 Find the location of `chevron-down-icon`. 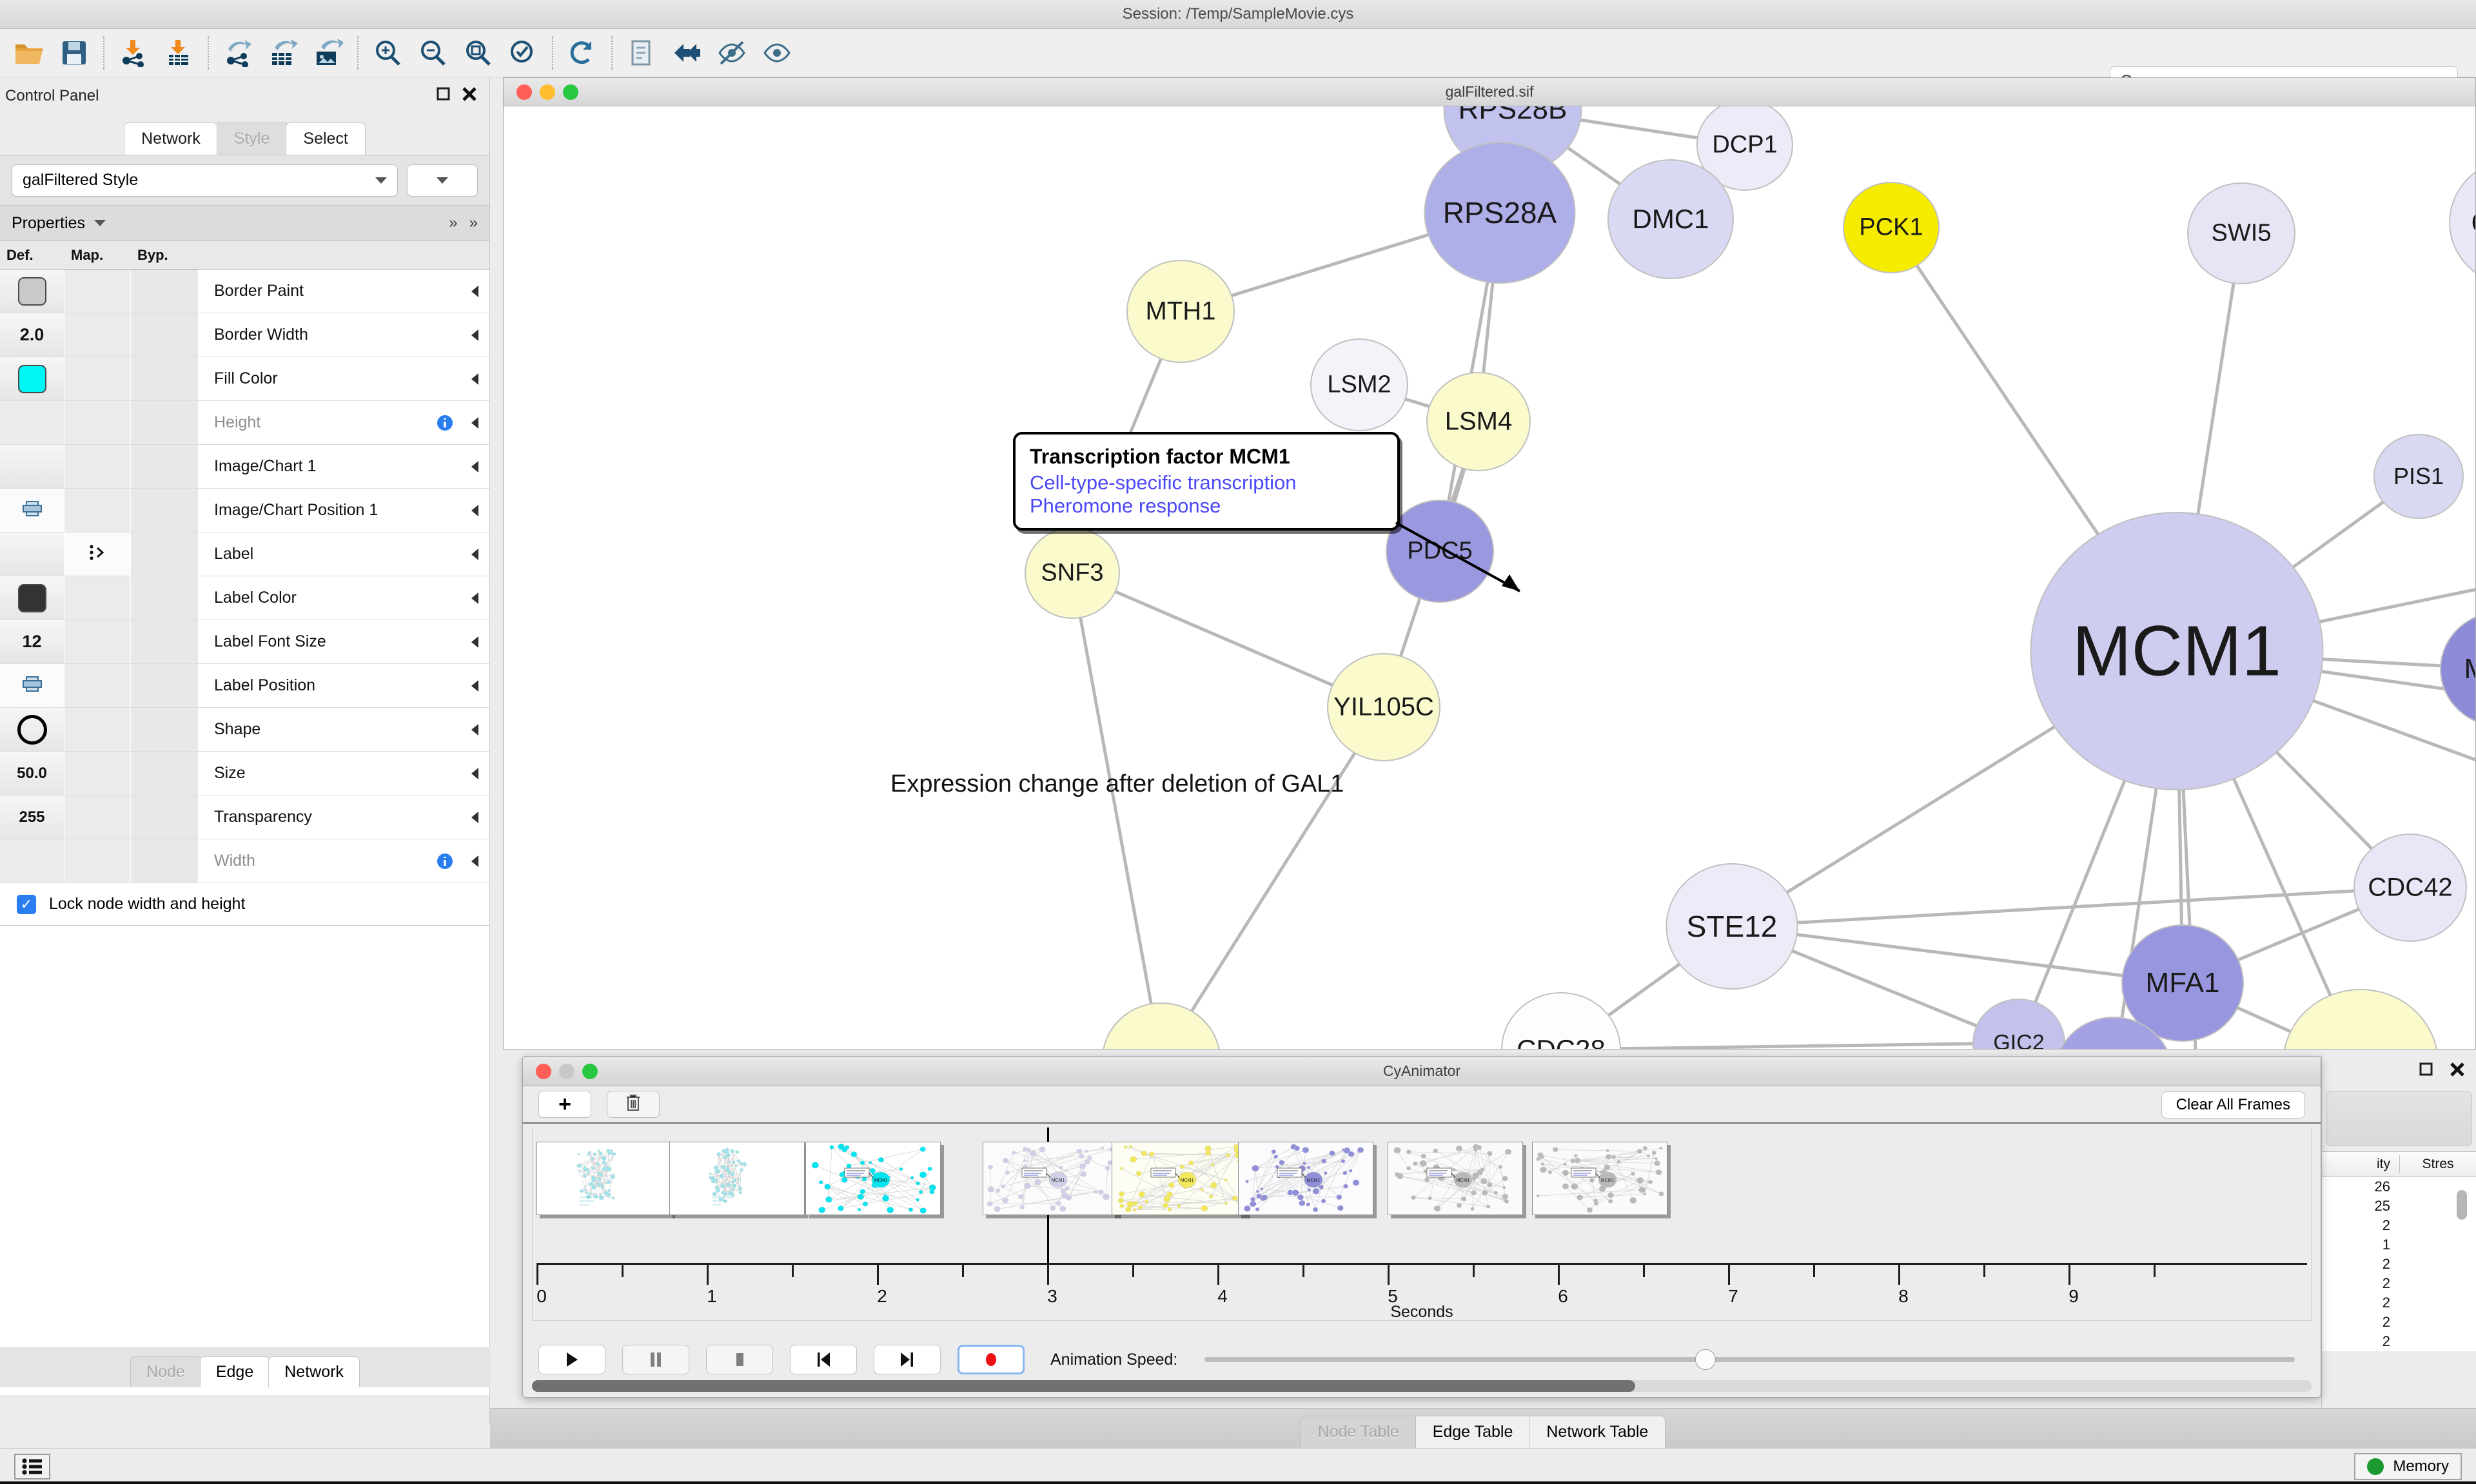

chevron-down-icon is located at coordinates (99, 223).